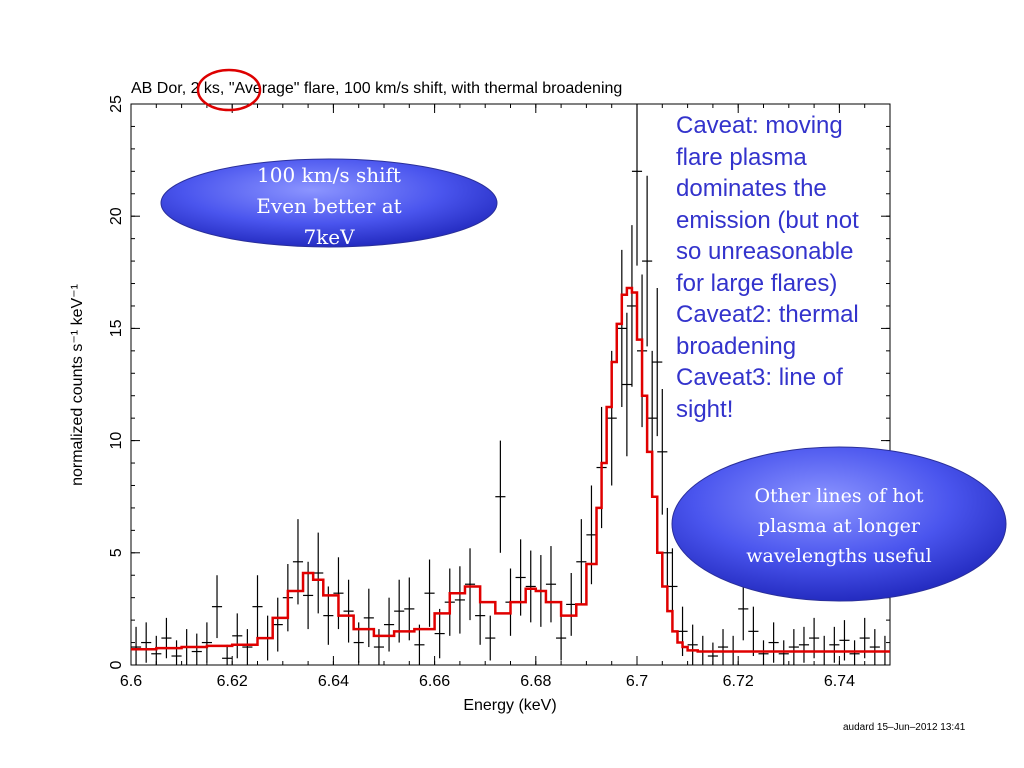 The width and height of the screenshot is (1024, 768). I want to click on caveat-line: broadening, so click(736, 346).